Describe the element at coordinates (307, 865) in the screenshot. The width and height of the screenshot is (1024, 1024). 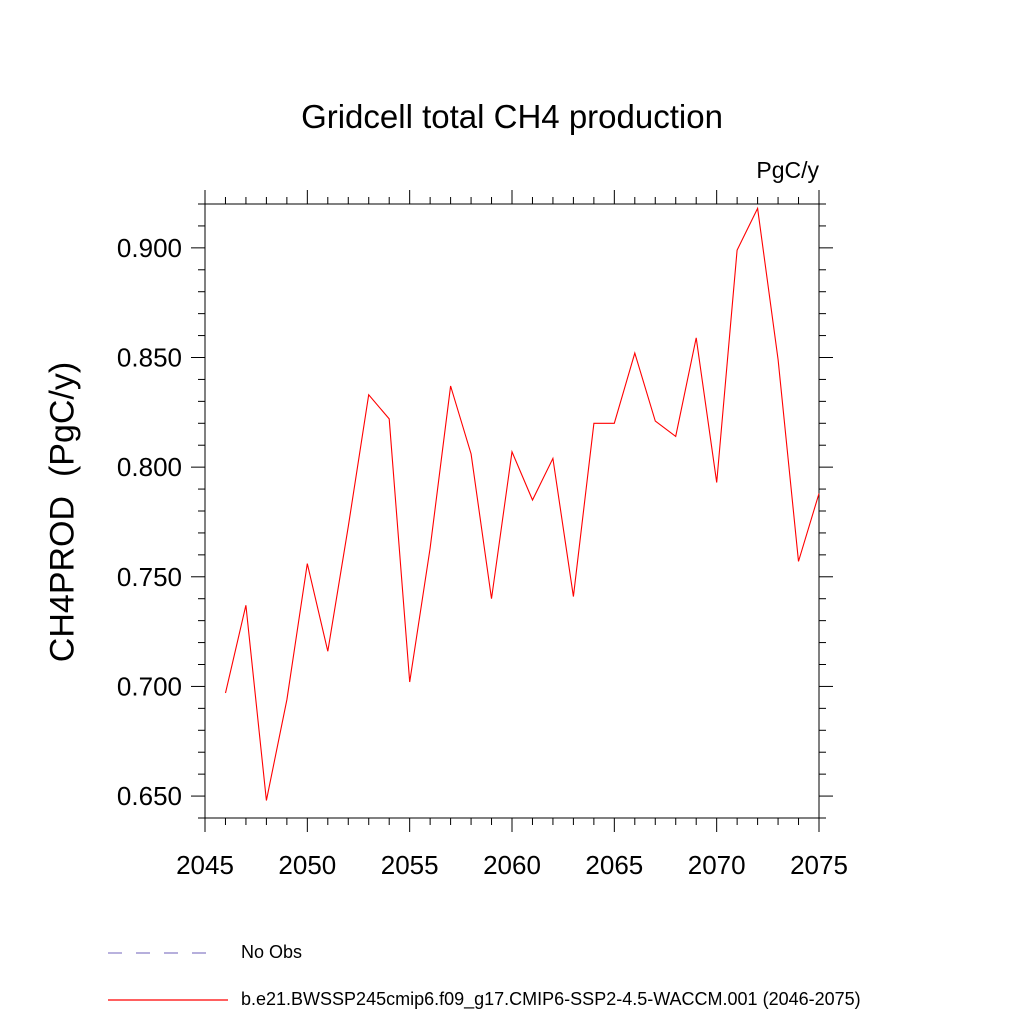
I see `x-tick-label: 2050` at that location.